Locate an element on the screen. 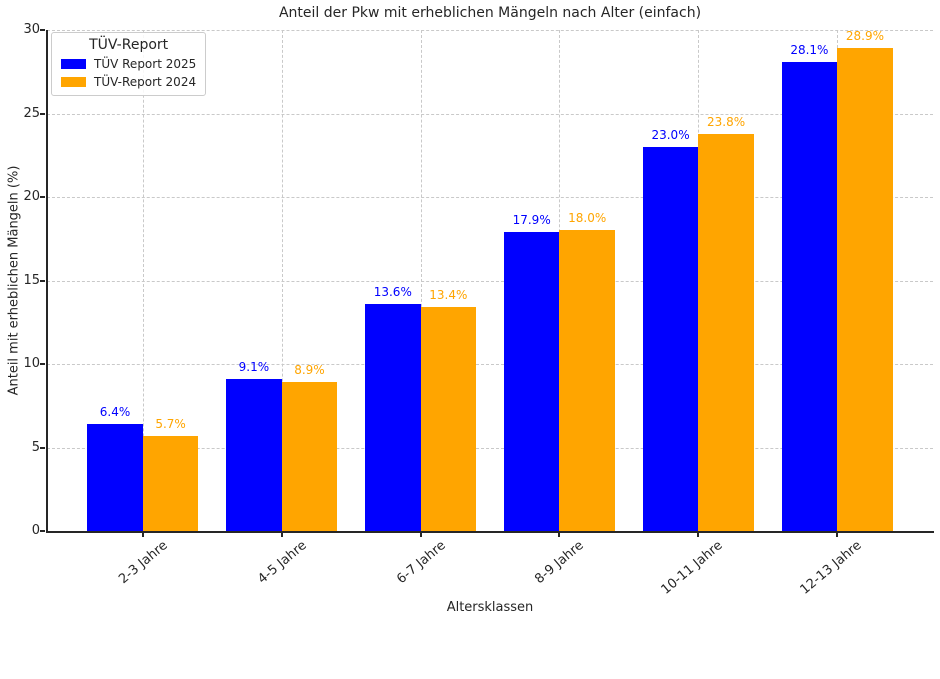 Image resolution: width=940 pixels, height=679 pixels. x-tick-label: 4-5 Jahre is located at coordinates (282, 563).